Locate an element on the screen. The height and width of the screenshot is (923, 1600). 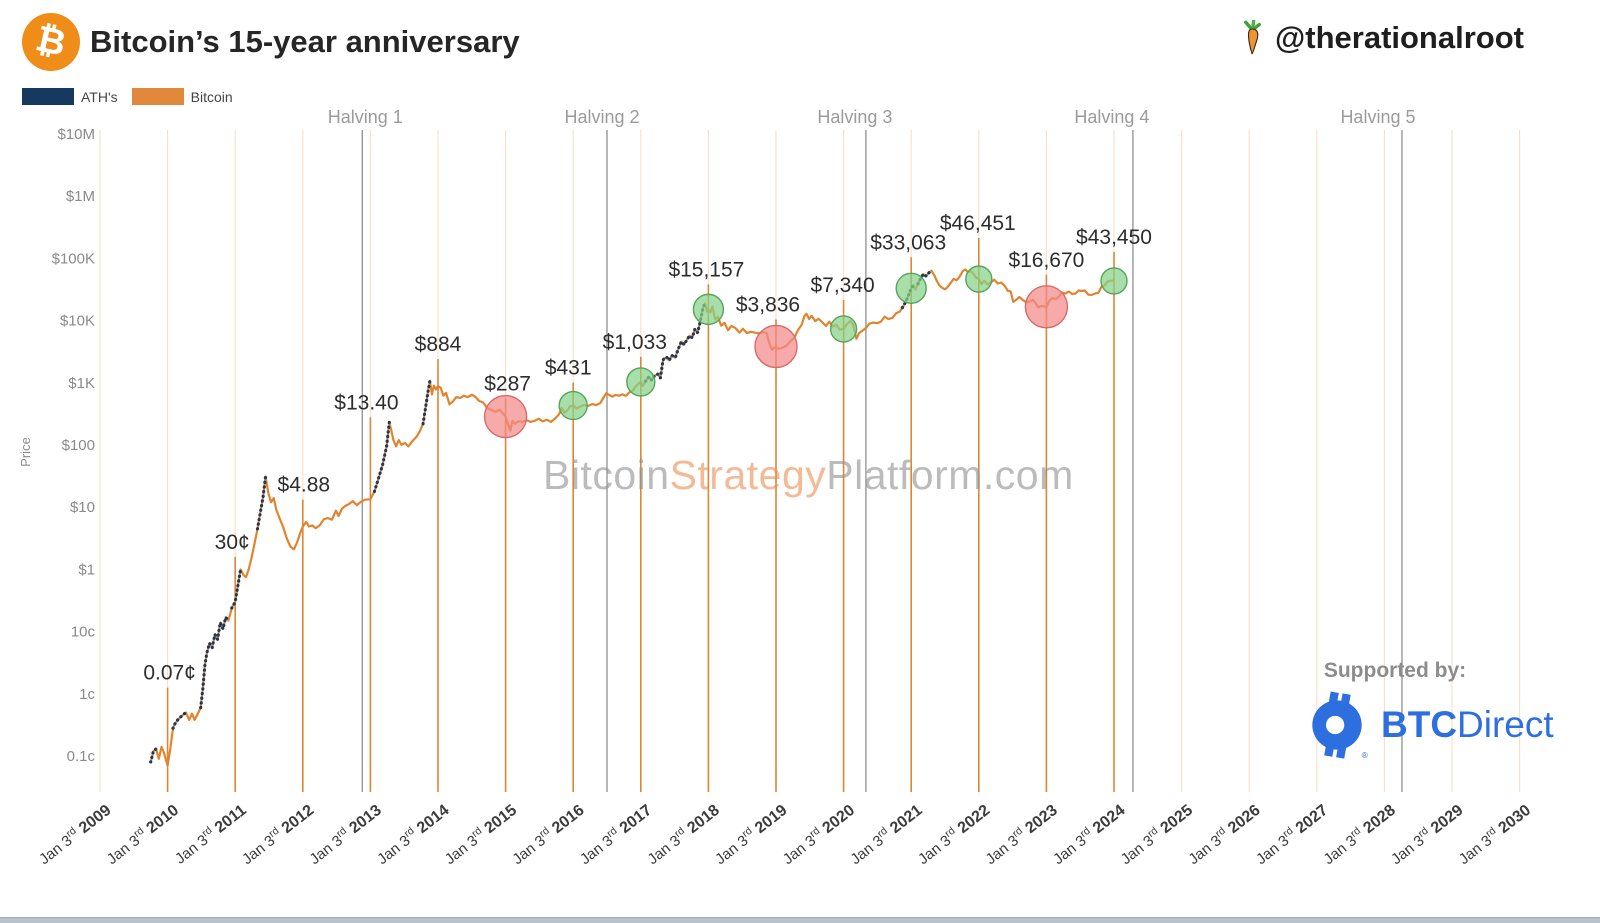
anniversary-price-label: $287 is located at coordinates (507, 384).